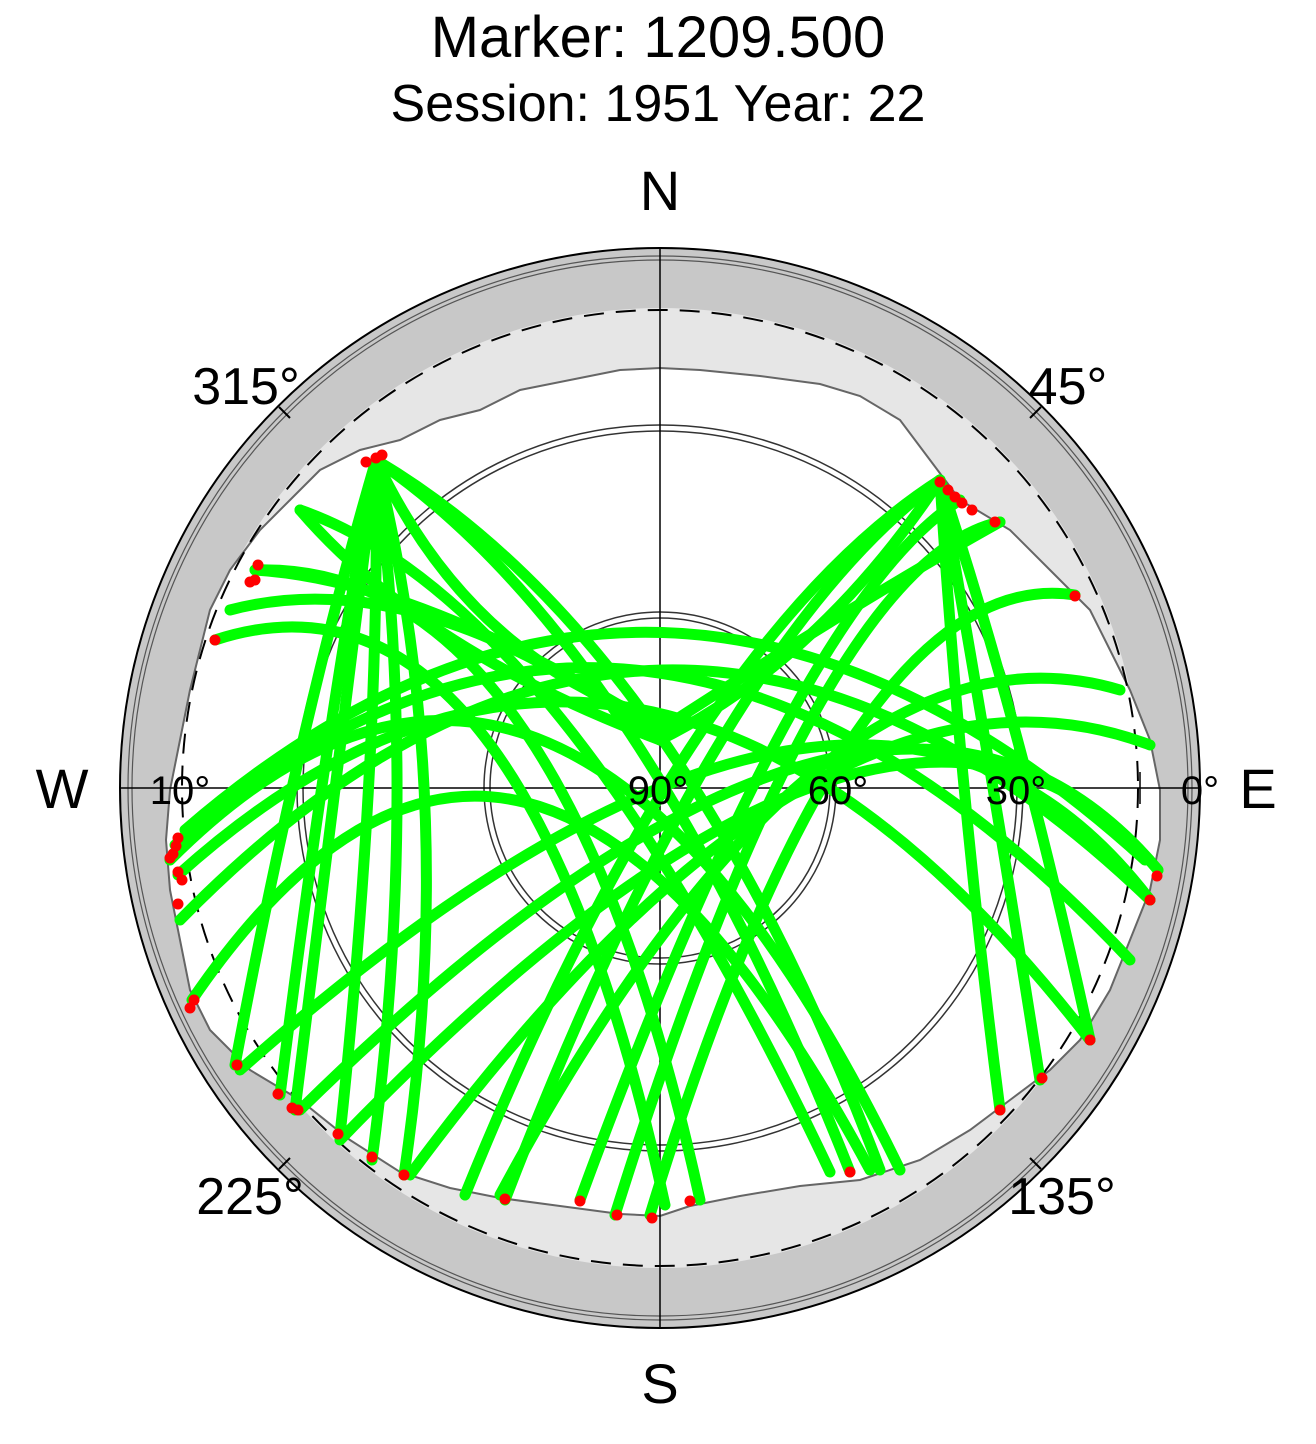 The height and width of the screenshot is (1444, 1316). What do you see at coordinates (62, 788) in the screenshot?
I see `cardinal-west: W` at bounding box center [62, 788].